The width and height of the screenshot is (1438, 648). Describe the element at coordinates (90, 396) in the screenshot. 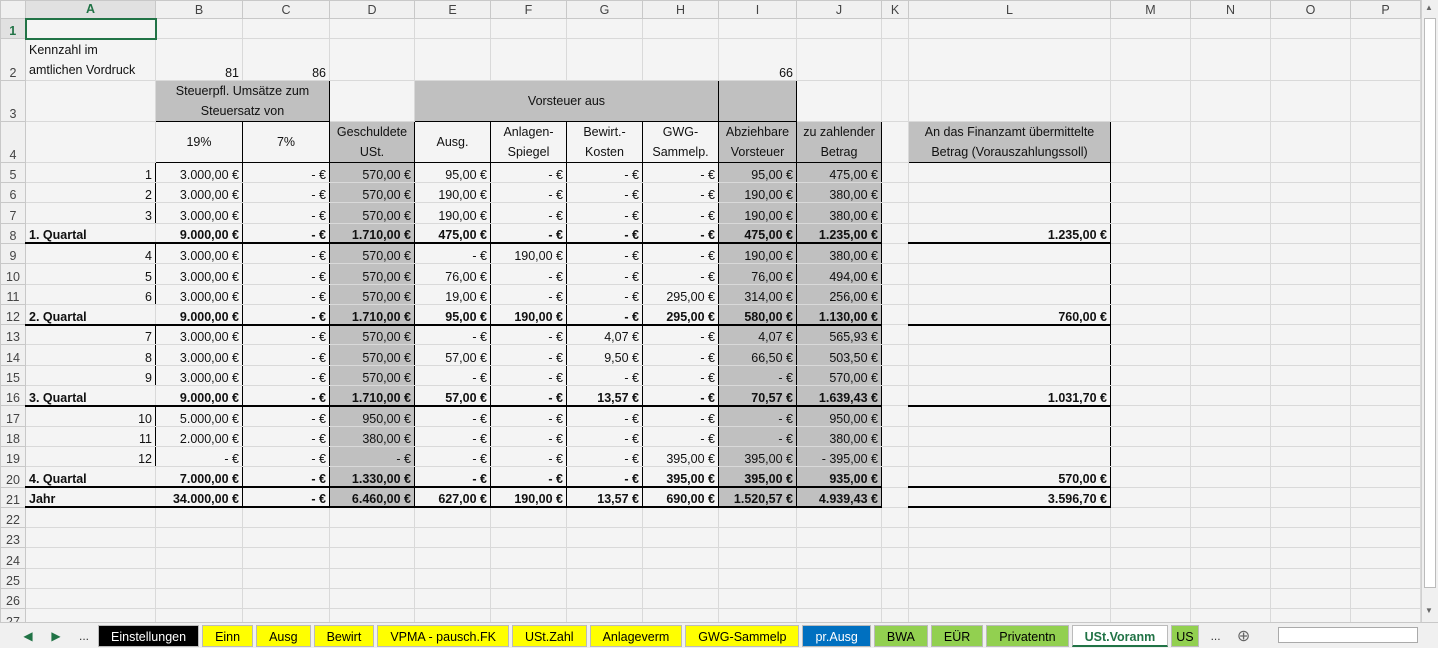

I see `cell: 3. Quartal` at that location.